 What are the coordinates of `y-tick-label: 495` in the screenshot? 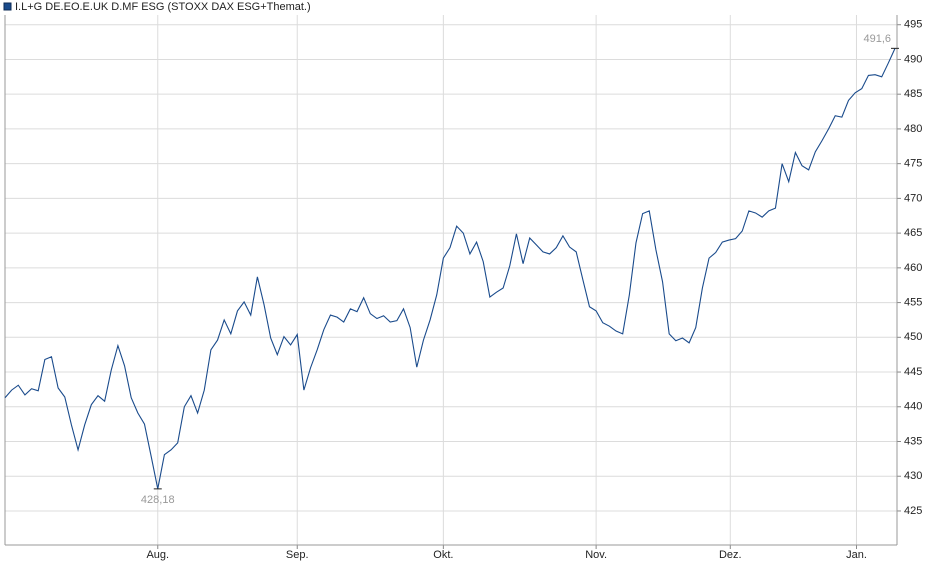 It's located at (913, 25).